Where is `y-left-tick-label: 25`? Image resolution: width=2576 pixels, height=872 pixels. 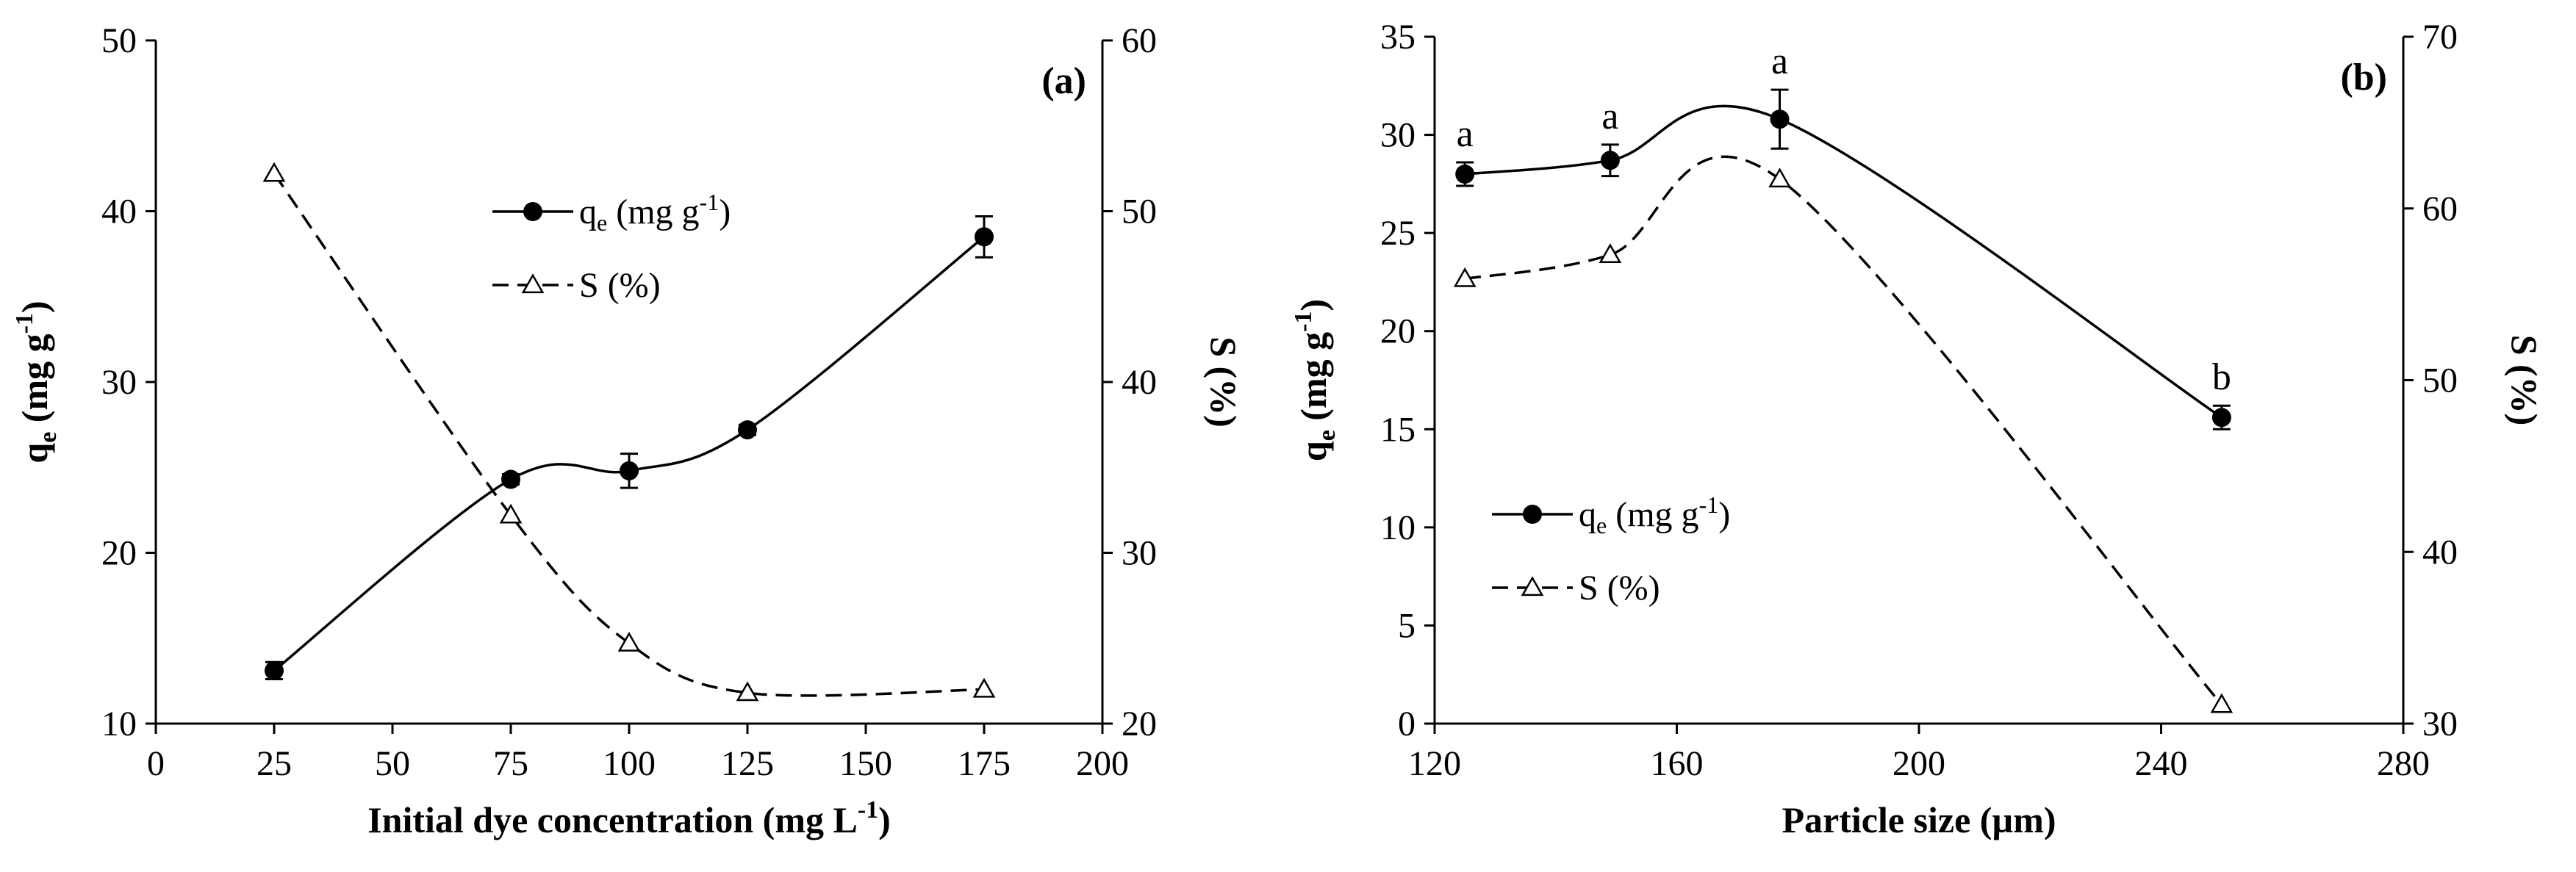 y-left-tick-label: 25 is located at coordinates (1398, 233).